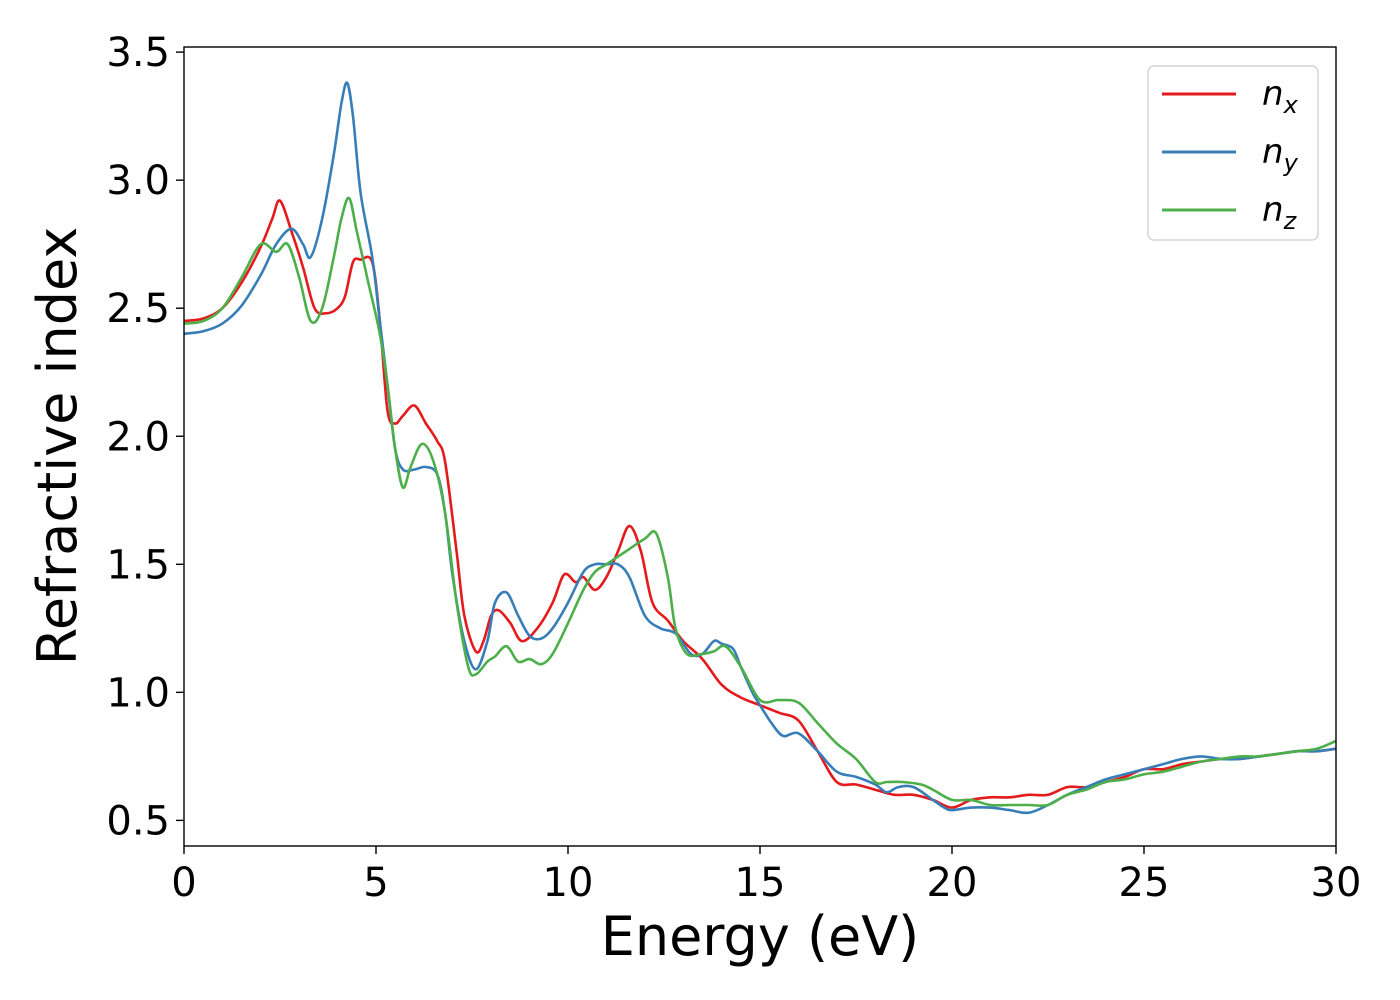 The image size is (1400, 1000). I want to click on y-tick-label: 1.0, so click(138, 693).